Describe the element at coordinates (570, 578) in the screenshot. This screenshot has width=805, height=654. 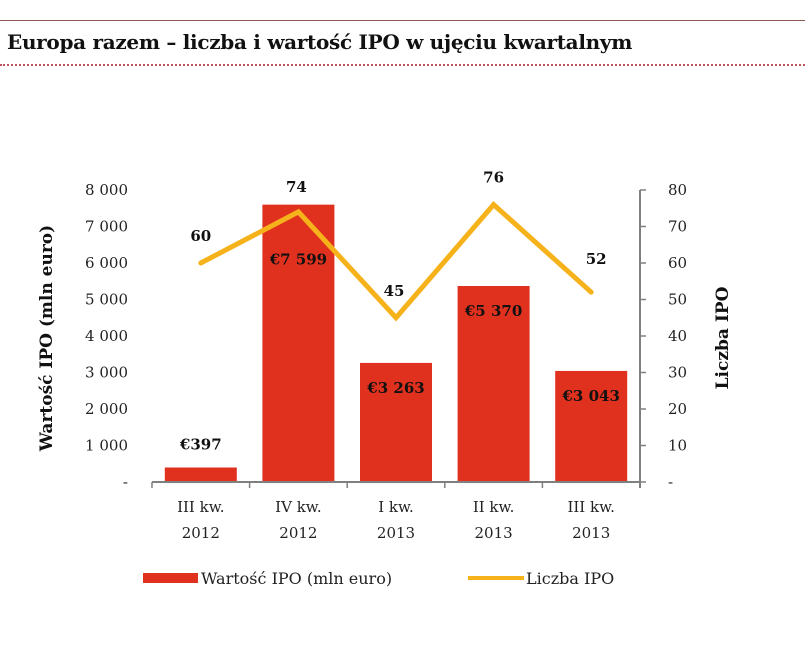
I see `legend-label-liczba: Liczba IPO` at that location.